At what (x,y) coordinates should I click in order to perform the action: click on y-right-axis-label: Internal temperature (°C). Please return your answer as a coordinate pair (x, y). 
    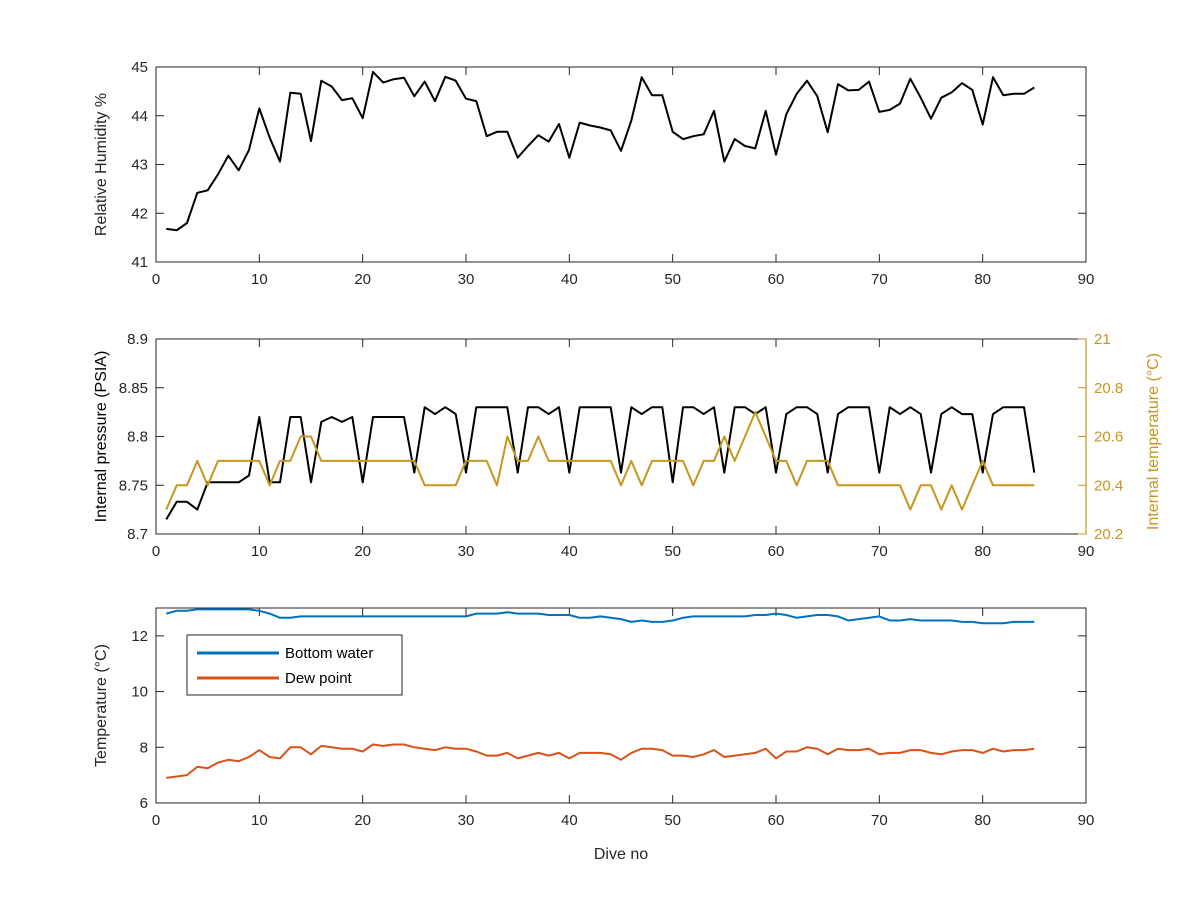
    Looking at the image, I should click on (1153, 441).